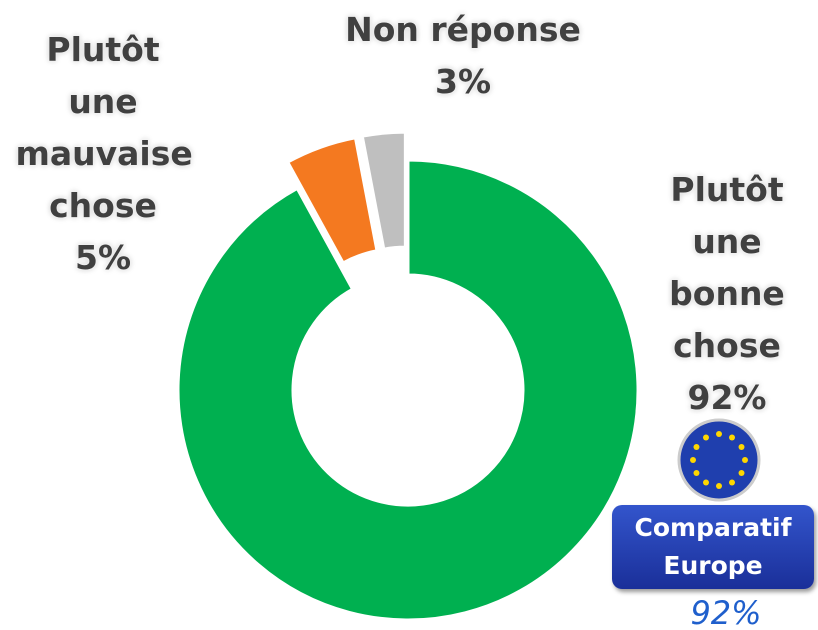 This screenshot has height=630, width=818. I want to click on category-label: Plutôt une bonne chose, so click(727, 267).